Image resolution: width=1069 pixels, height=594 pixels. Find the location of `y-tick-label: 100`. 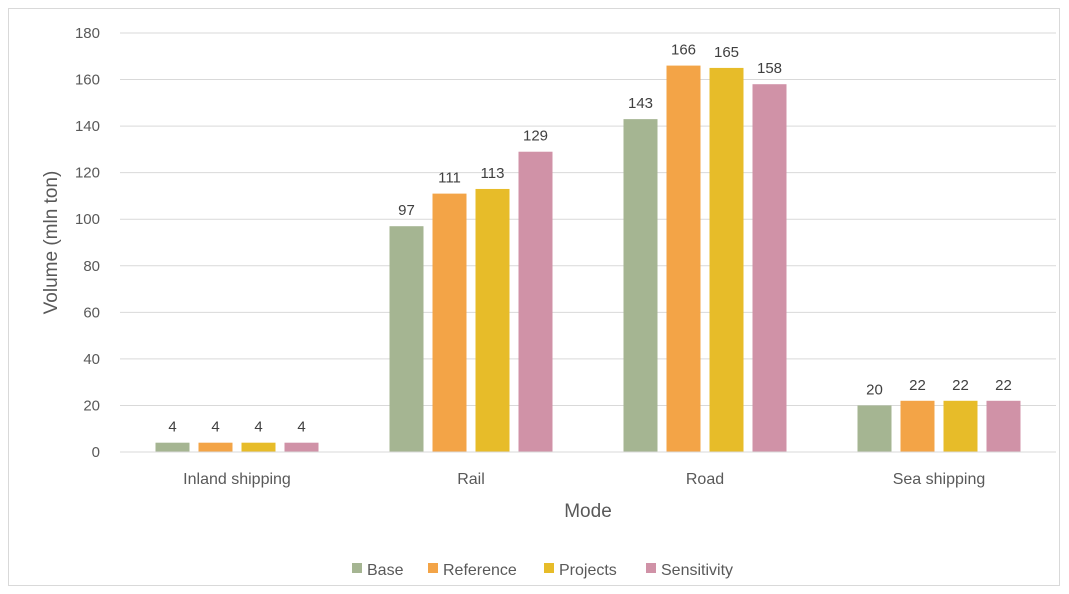

y-tick-label: 100 is located at coordinates (87, 219).